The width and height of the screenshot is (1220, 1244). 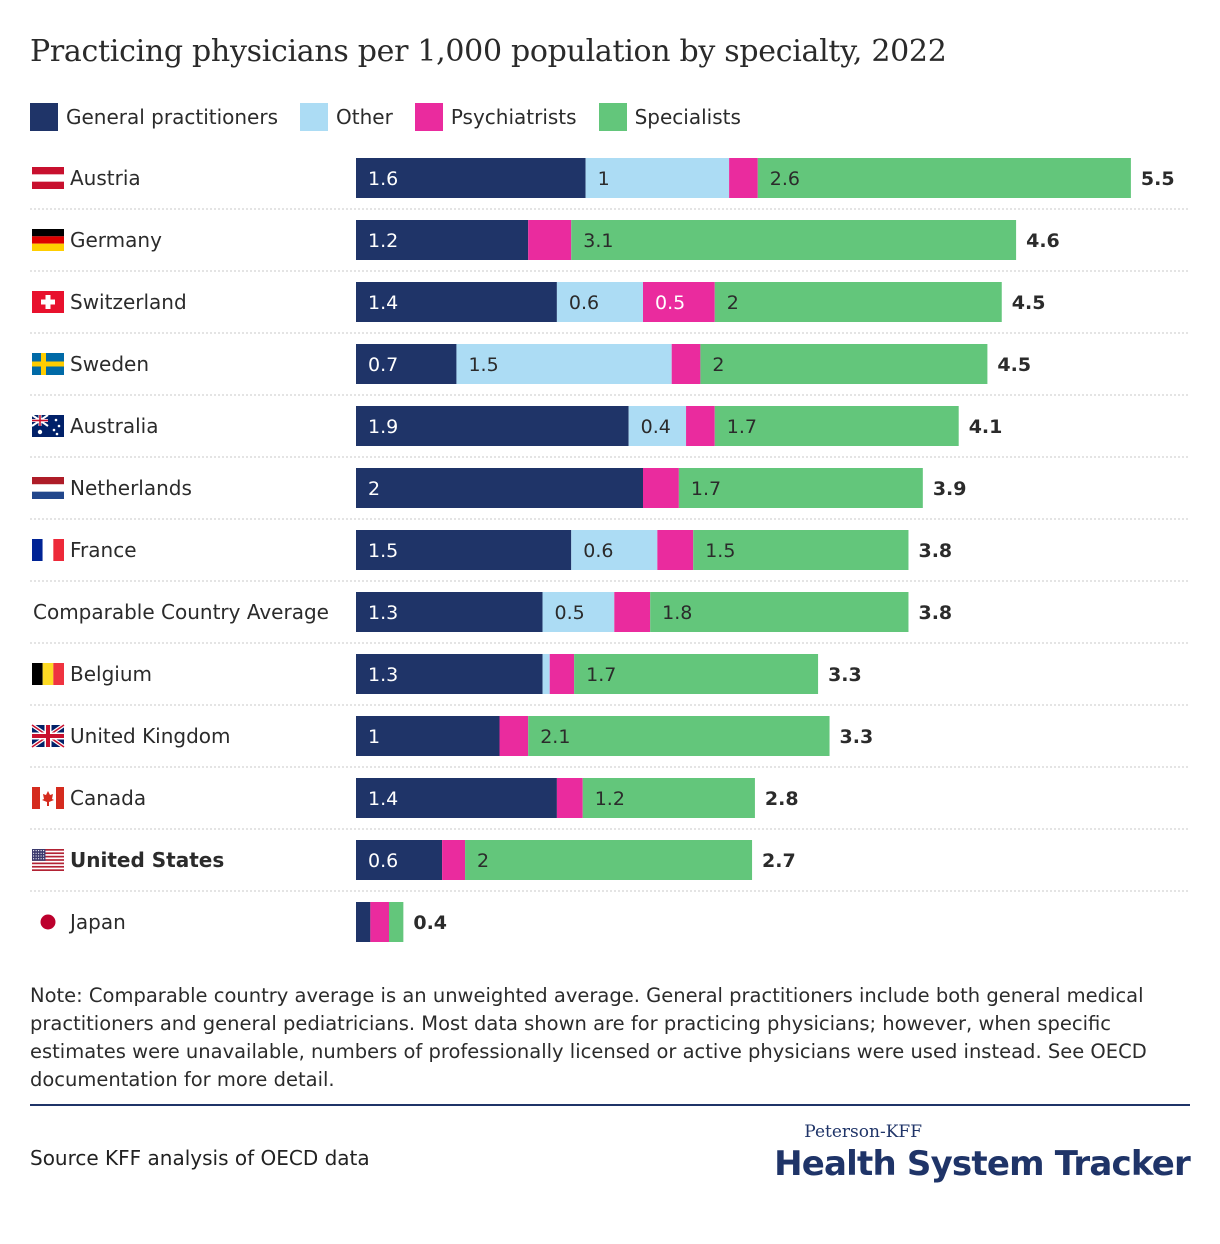 What do you see at coordinates (950, 489) in the screenshot?
I see `bar-total-label: 3.9` at bounding box center [950, 489].